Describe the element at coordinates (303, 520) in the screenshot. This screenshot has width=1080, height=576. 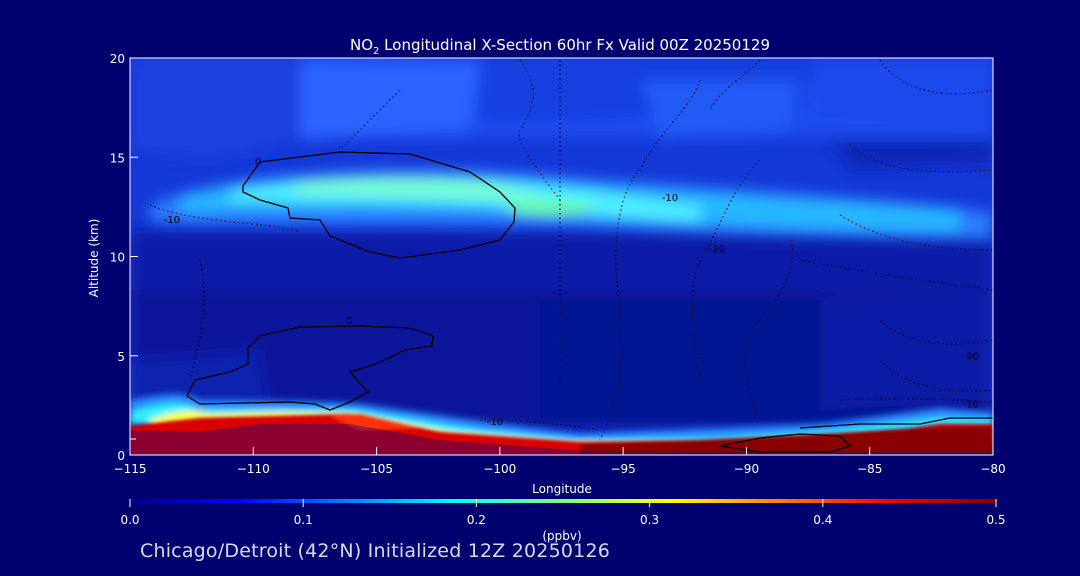
I see `colorbar-tick-label: 0.1` at that location.